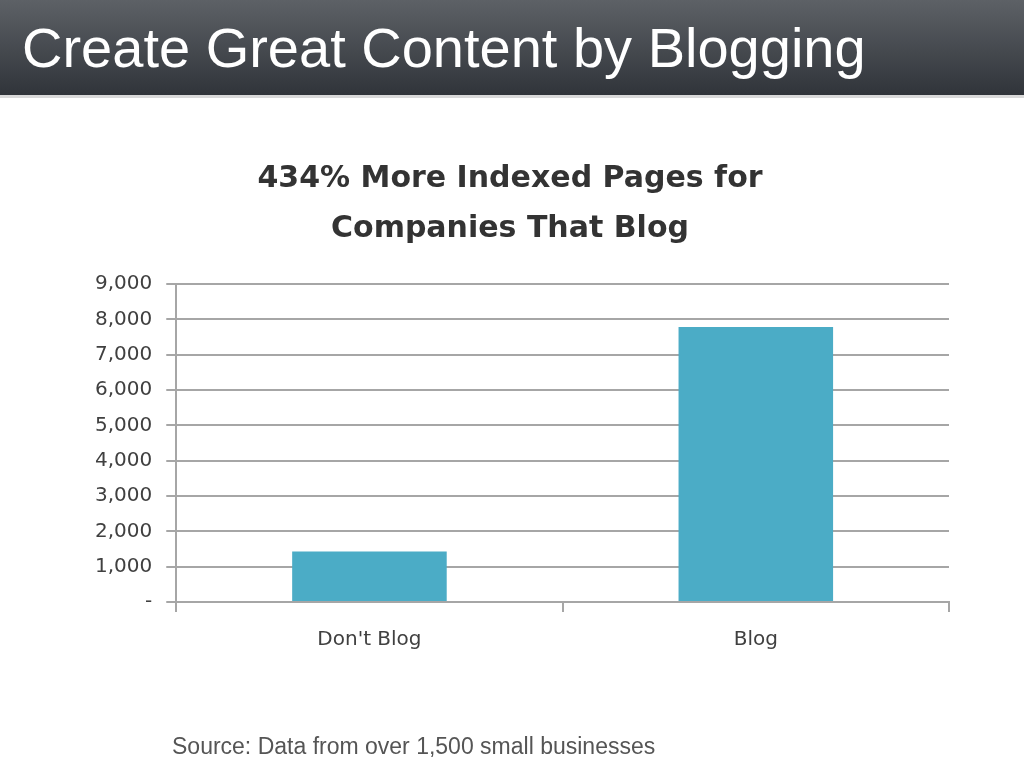 The image size is (1024, 768). Describe the element at coordinates (755, 638) in the screenshot. I see `x-tick-label: Blog` at that location.